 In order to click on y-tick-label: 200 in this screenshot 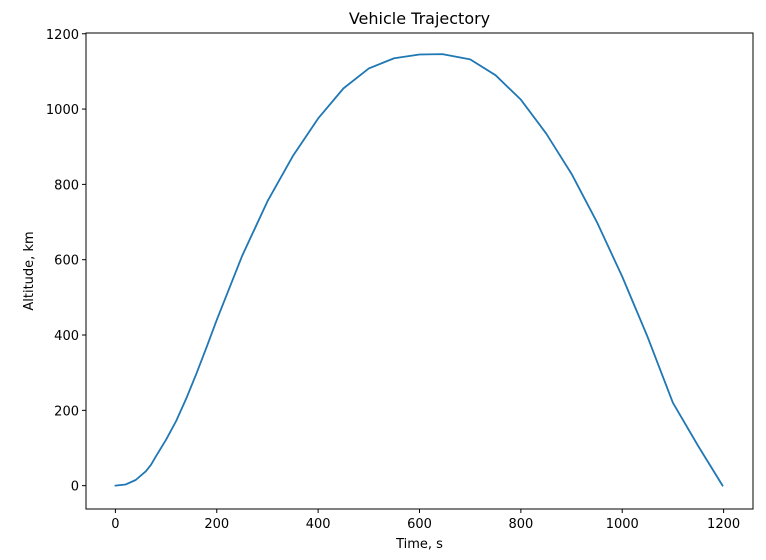, I will do `click(66, 411)`.